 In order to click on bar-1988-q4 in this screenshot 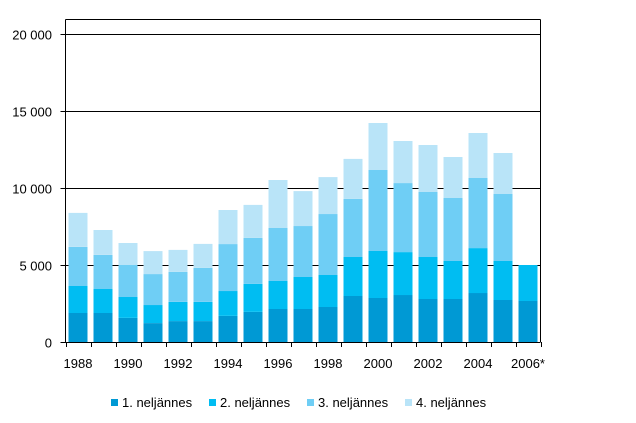, I will do `click(78, 229)`.